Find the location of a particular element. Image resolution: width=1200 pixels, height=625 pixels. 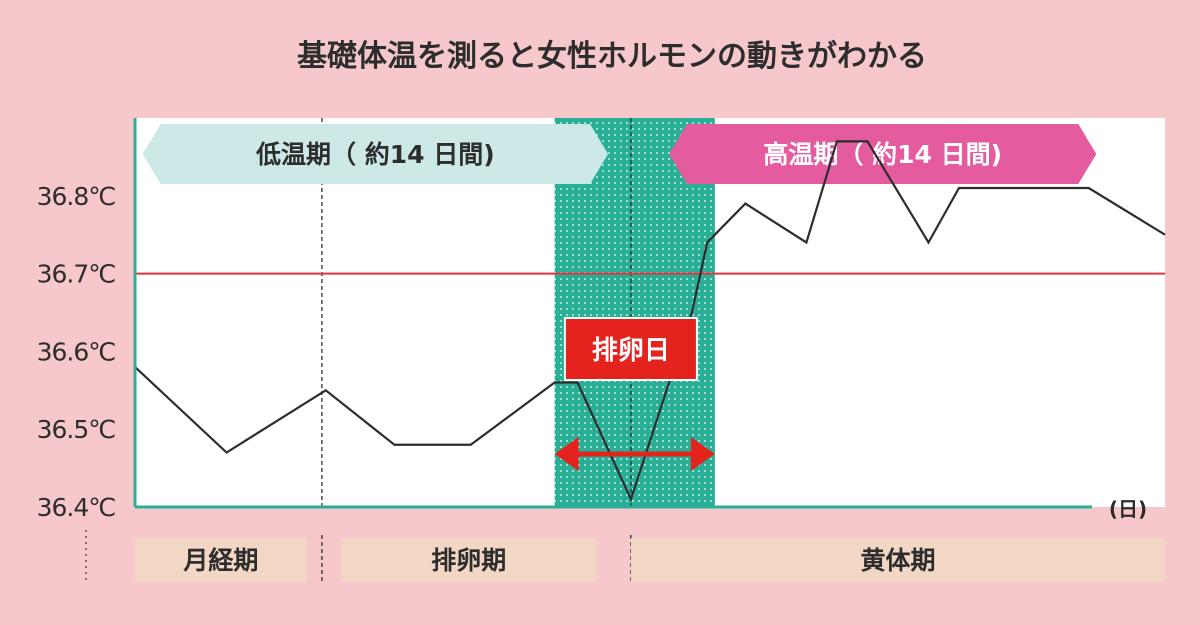

y-tick-label: 36.6℃ is located at coordinates (76, 351).